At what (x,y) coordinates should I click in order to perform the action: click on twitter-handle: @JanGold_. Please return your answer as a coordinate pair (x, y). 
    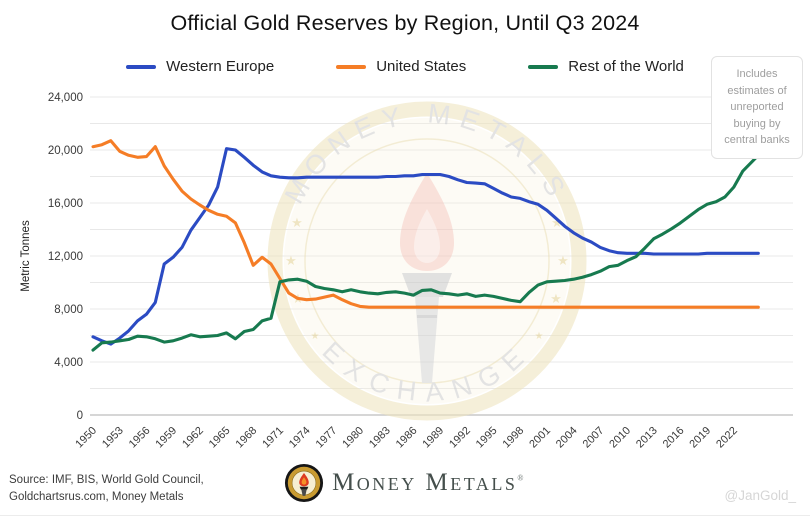
    Looking at the image, I should click on (760, 495).